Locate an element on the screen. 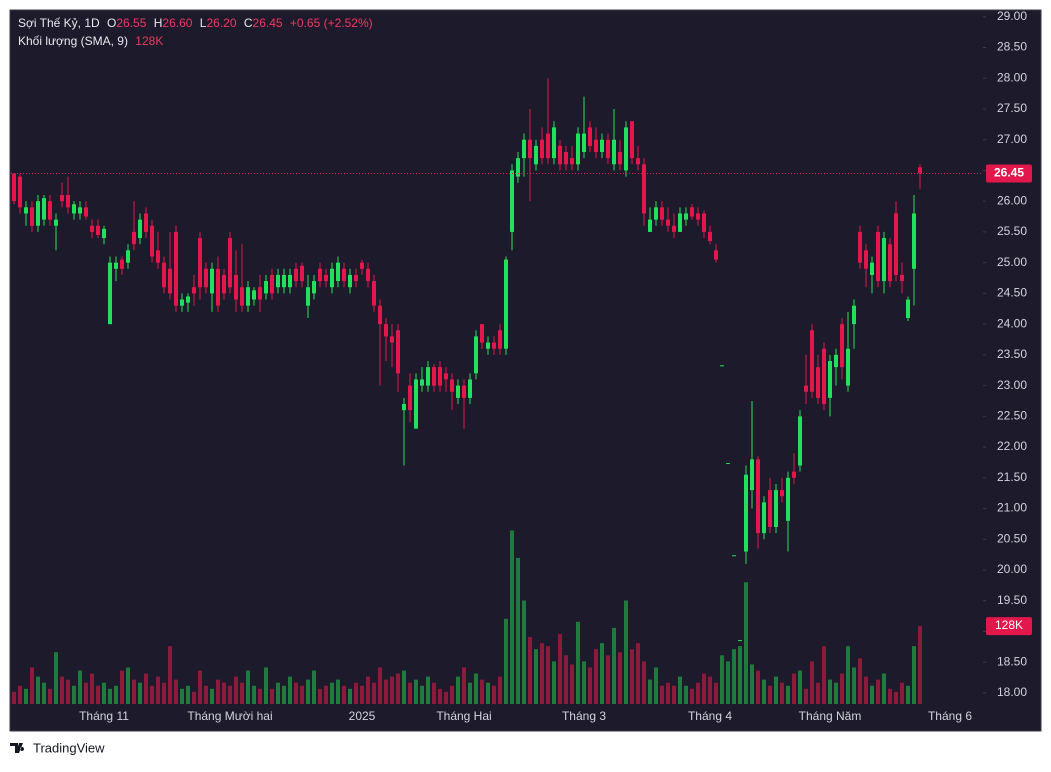 This screenshot has width=1051, height=772. x-tick-label: Tháng Năm is located at coordinates (830, 716).